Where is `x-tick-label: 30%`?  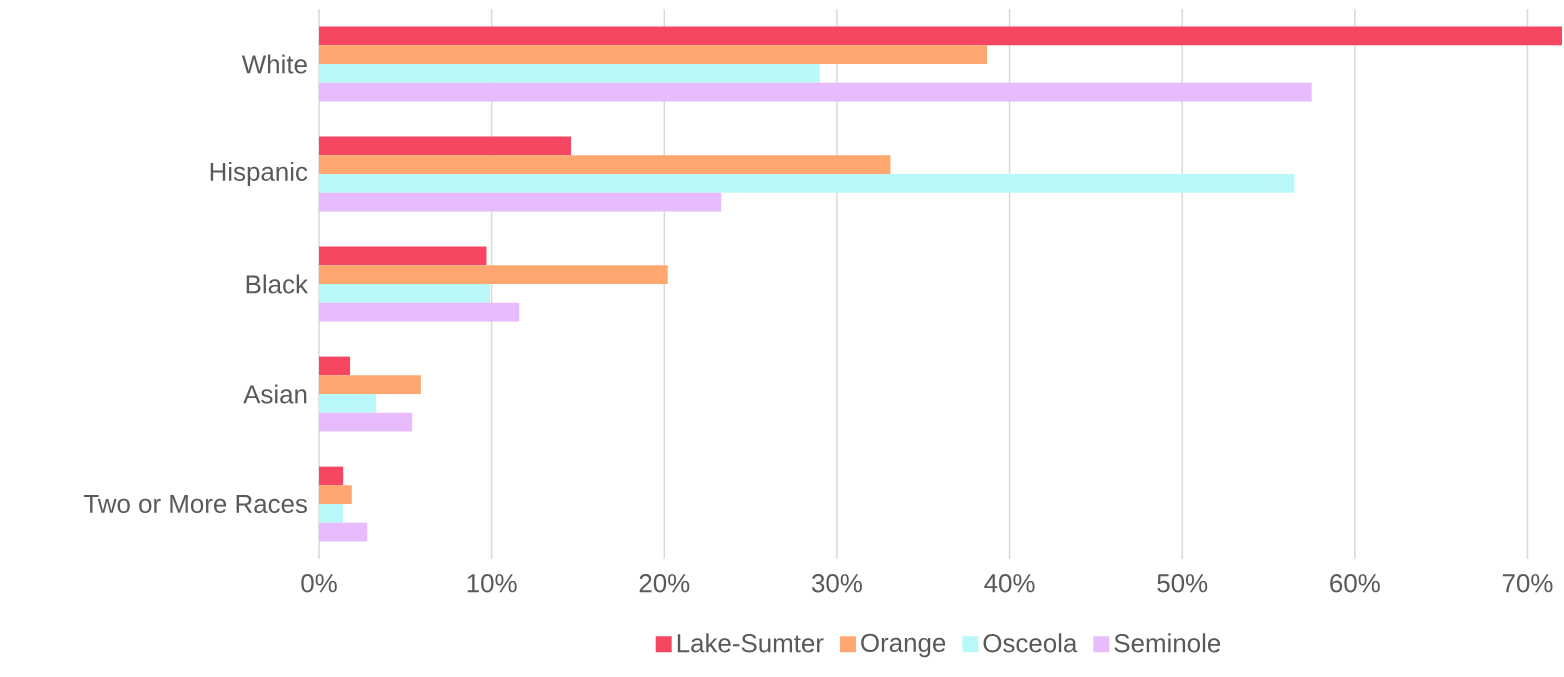
x-tick-label: 30% is located at coordinates (837, 583).